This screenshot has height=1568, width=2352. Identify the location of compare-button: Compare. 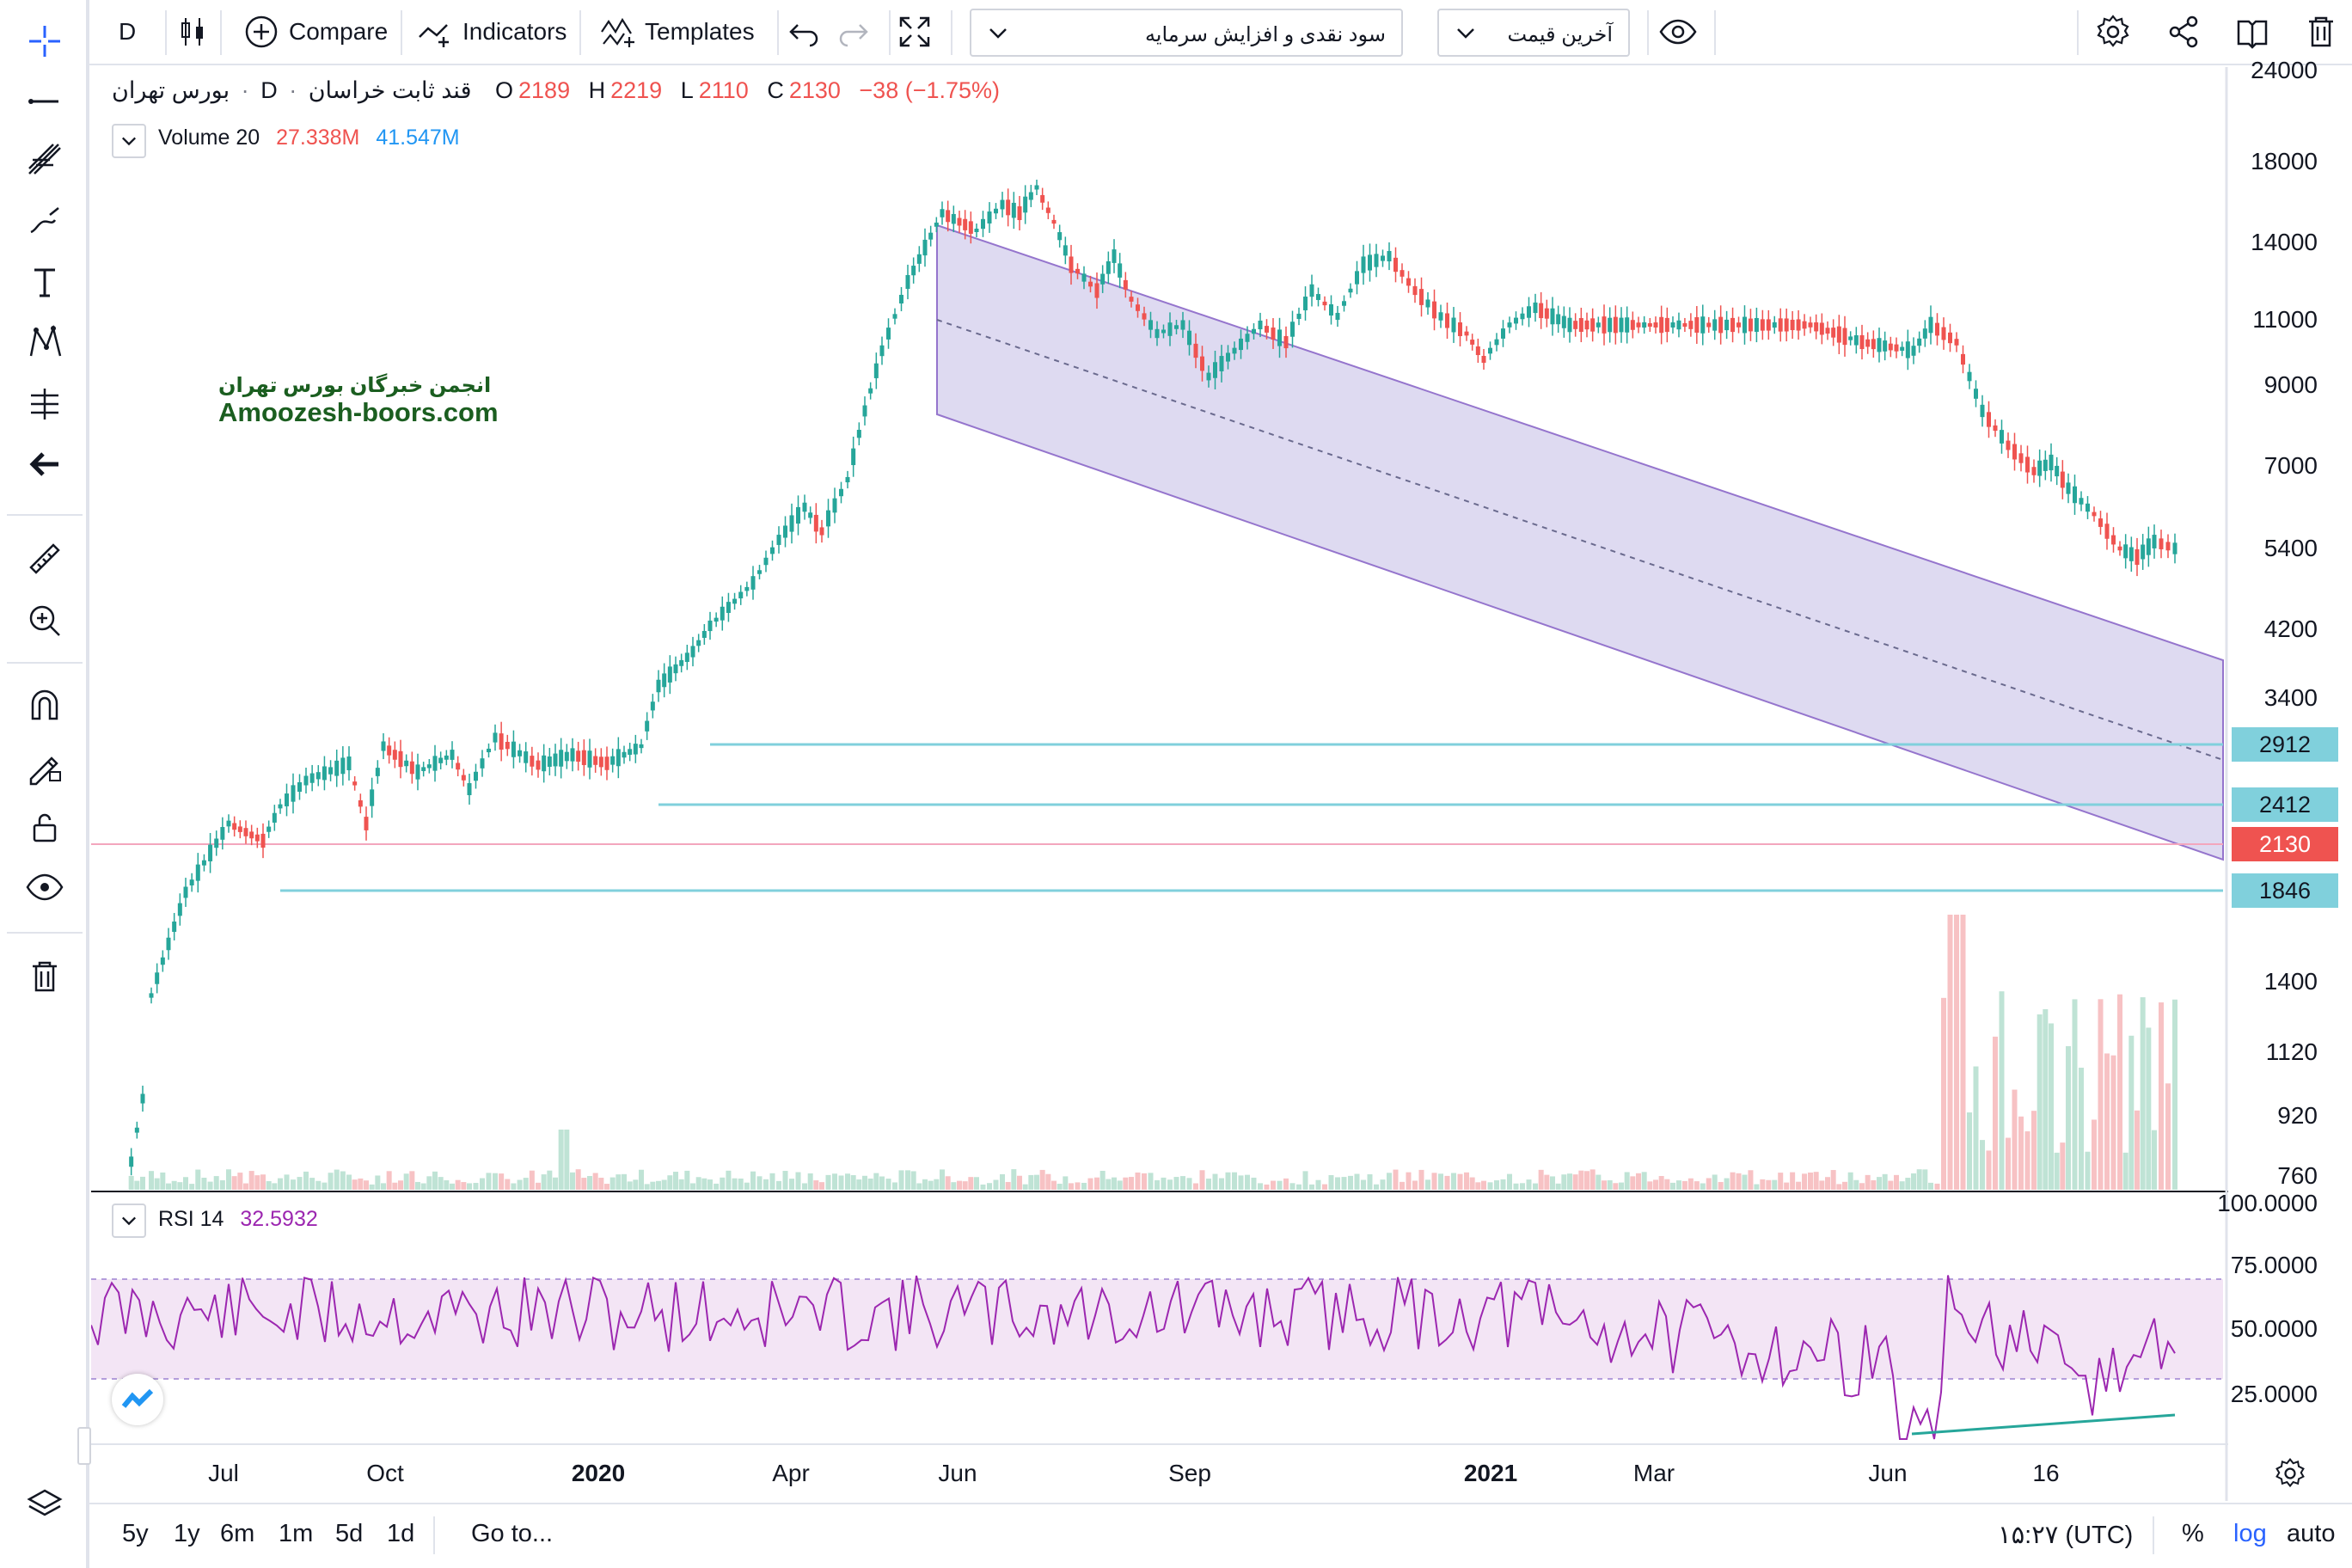
(315, 31).